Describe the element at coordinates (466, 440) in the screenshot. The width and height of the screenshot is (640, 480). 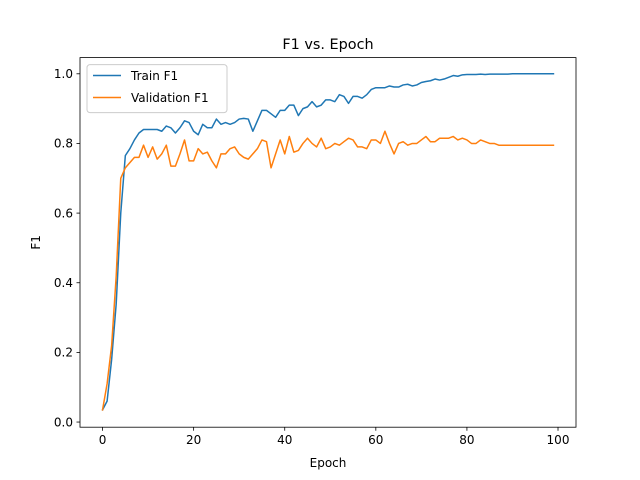
I see `x-tick-label: 80` at that location.